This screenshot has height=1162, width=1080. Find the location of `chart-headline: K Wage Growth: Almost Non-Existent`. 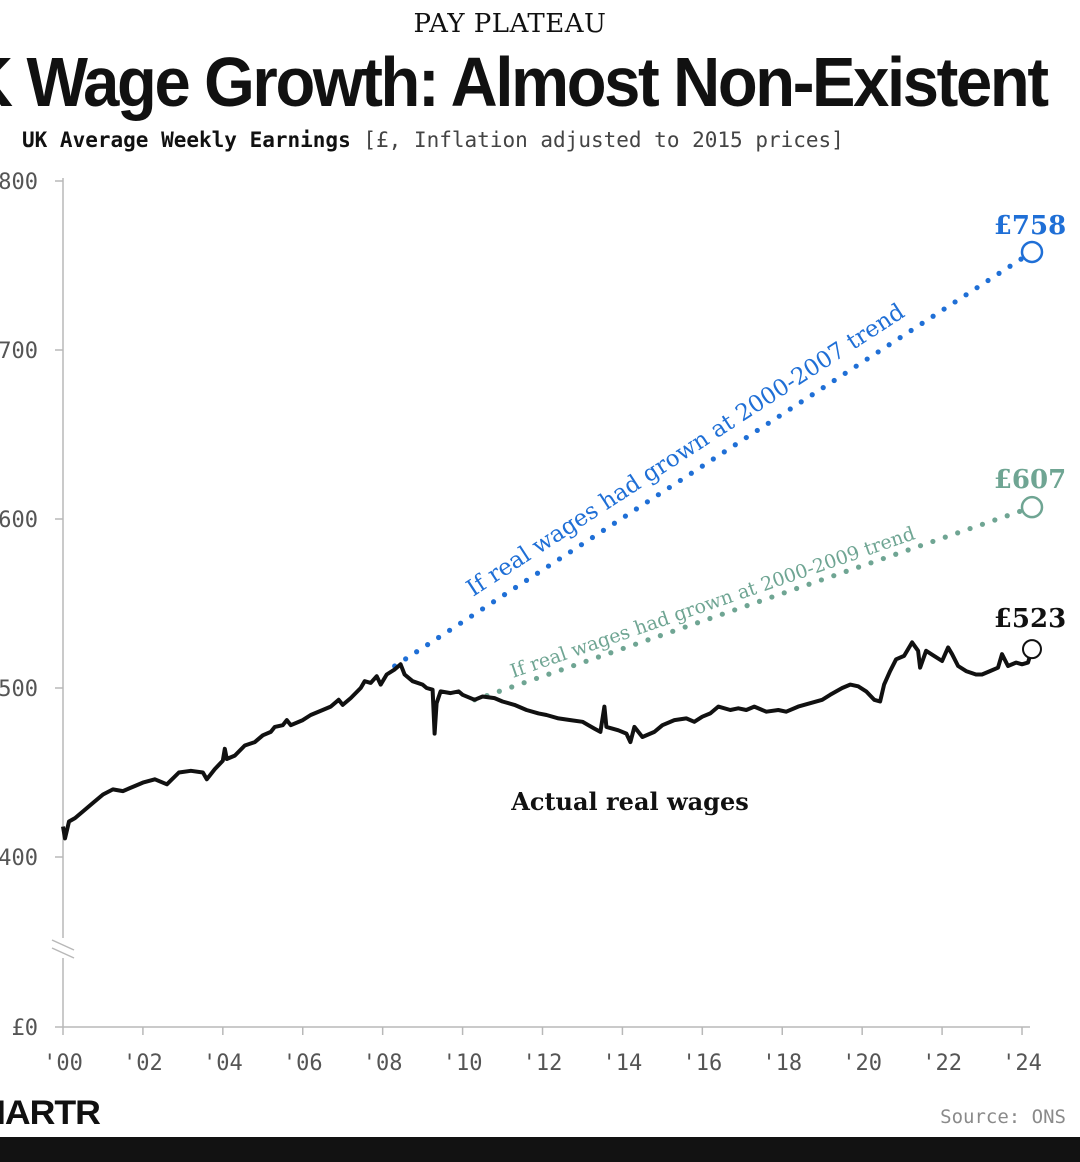

chart-headline: K Wage Growth: Almost Non-Existent is located at coordinates (524, 82).